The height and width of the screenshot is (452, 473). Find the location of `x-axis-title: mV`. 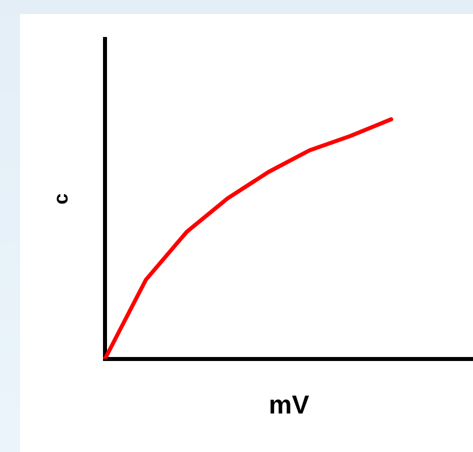

x-axis-title: mV is located at coordinates (289, 405).